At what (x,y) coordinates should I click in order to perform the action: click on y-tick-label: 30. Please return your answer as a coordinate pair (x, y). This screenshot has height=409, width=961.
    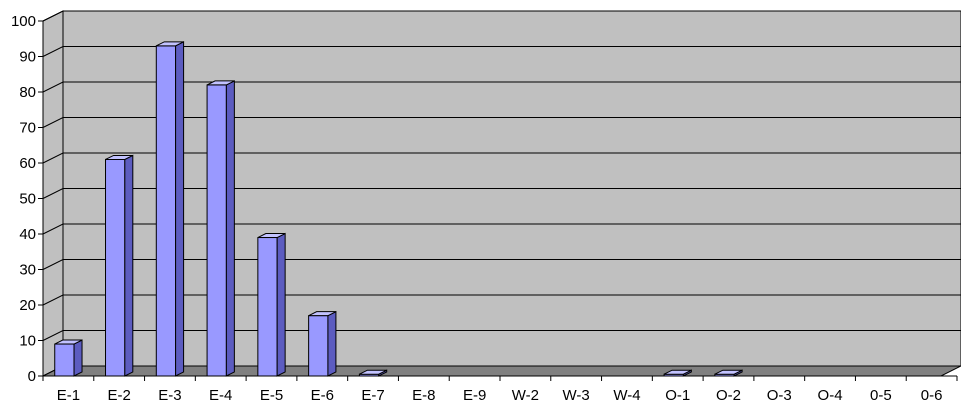
    Looking at the image, I should click on (27, 270).